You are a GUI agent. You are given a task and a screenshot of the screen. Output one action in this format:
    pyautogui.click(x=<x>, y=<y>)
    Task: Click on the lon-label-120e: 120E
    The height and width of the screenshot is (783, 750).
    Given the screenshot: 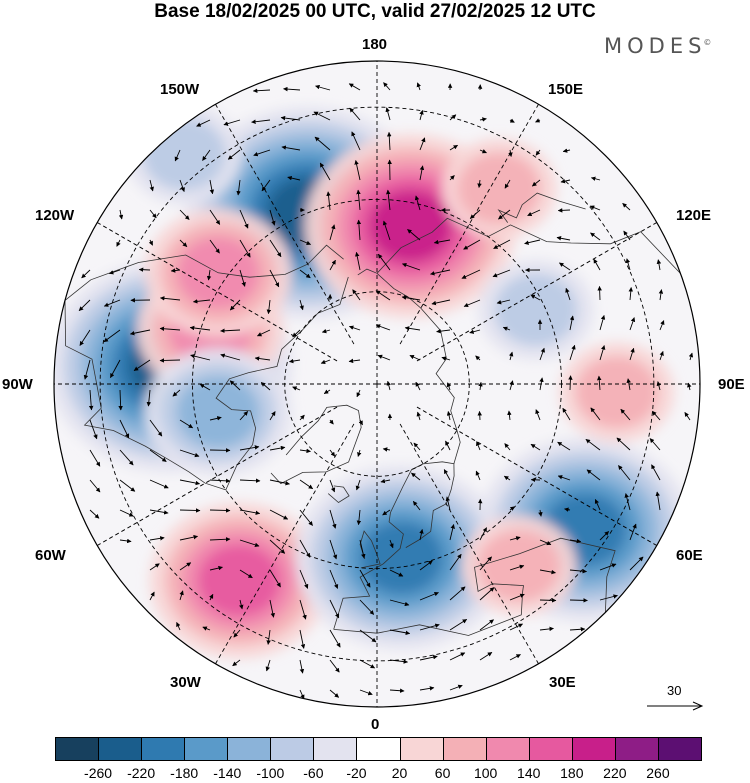 What is the action you would take?
    pyautogui.click(x=694, y=215)
    